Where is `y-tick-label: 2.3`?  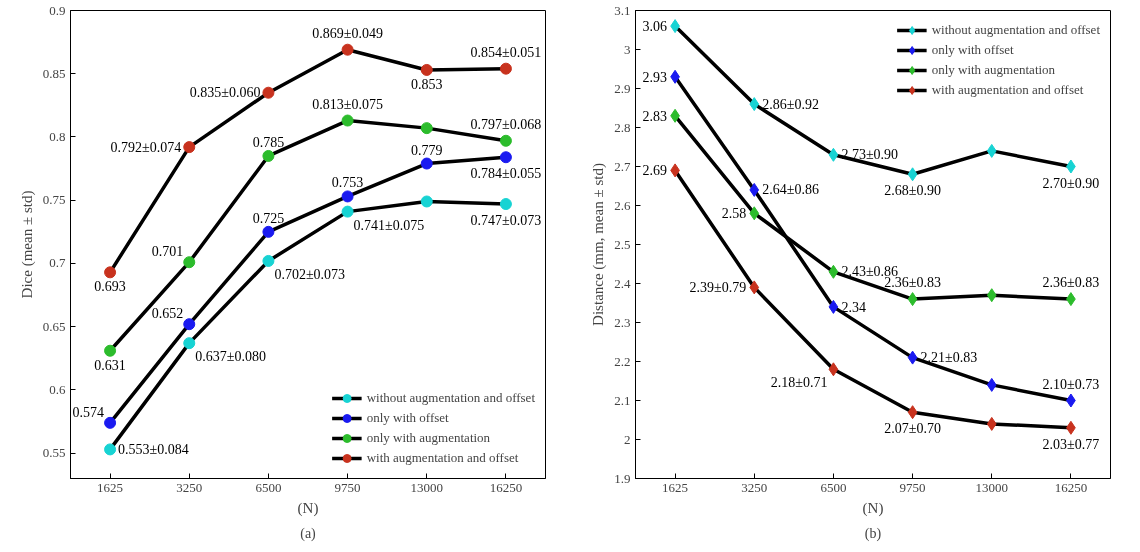
y-tick-label: 2.3 is located at coordinates (622, 322).